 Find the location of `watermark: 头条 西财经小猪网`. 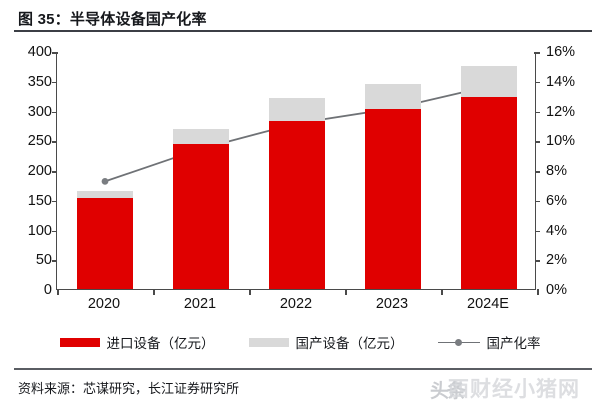

watermark: 头条 西财经小猪网 is located at coordinates (504, 389).